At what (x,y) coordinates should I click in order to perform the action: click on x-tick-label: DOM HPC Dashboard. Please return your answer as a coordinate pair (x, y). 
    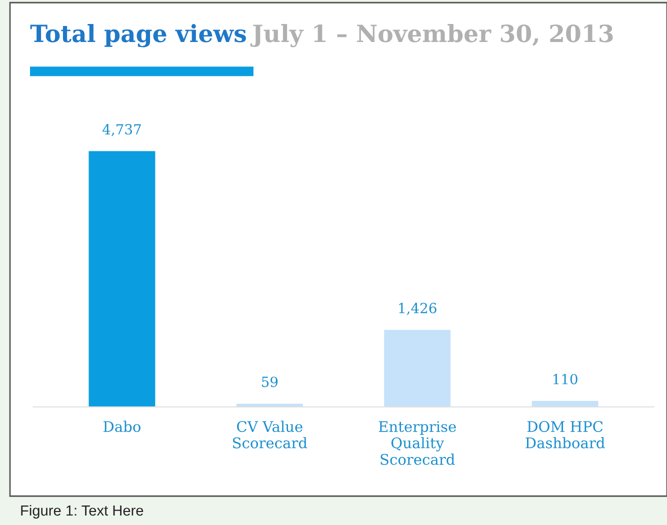
    Looking at the image, I should click on (565, 434).